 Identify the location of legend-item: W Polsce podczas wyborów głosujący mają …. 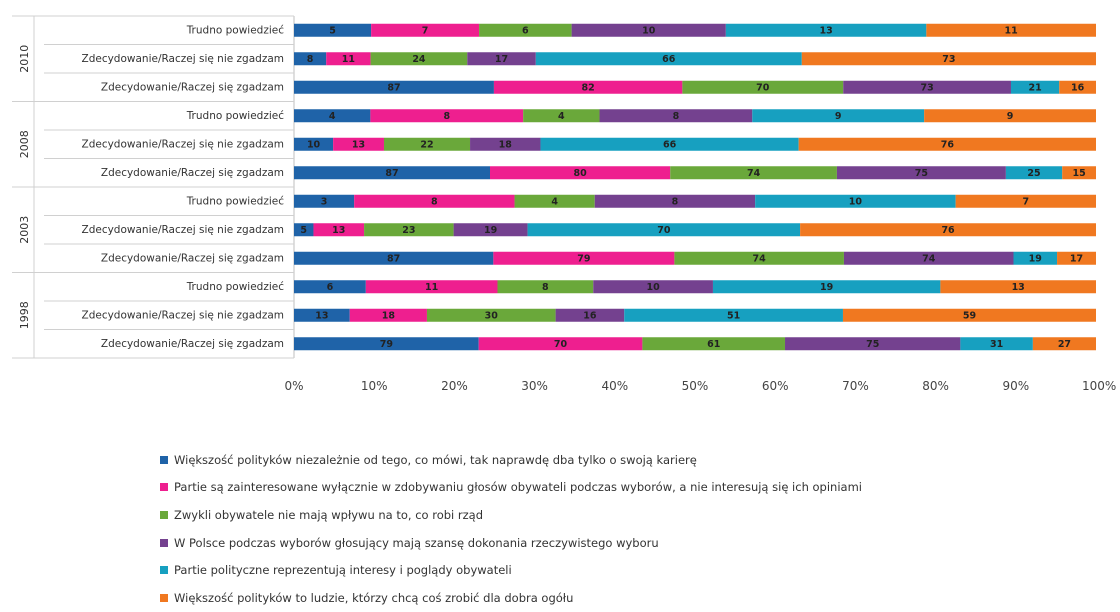
(630, 543).